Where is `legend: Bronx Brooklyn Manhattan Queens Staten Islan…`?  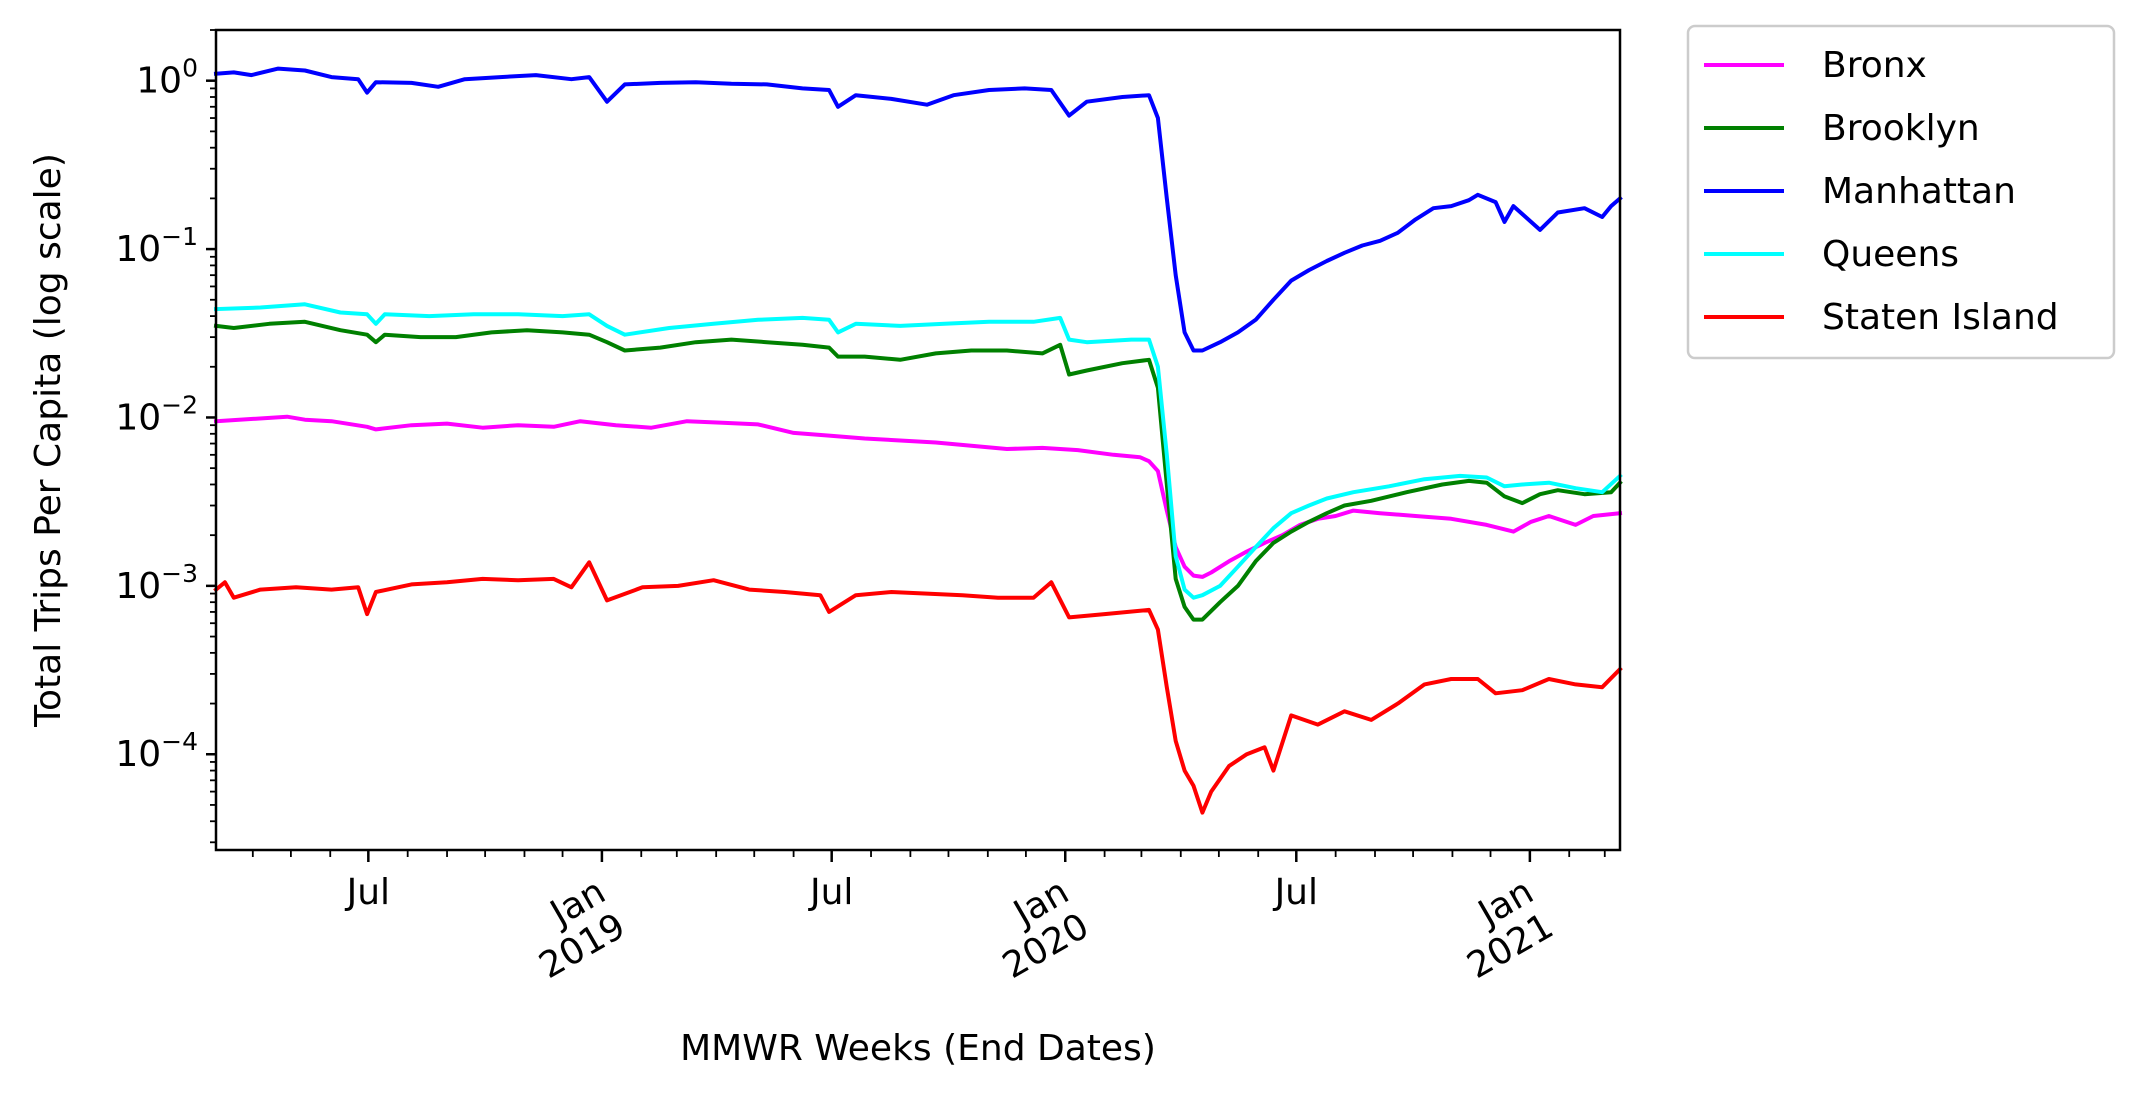
legend: Bronx Brooklyn Manhattan Queens Staten Islan… is located at coordinates (1901, 192).